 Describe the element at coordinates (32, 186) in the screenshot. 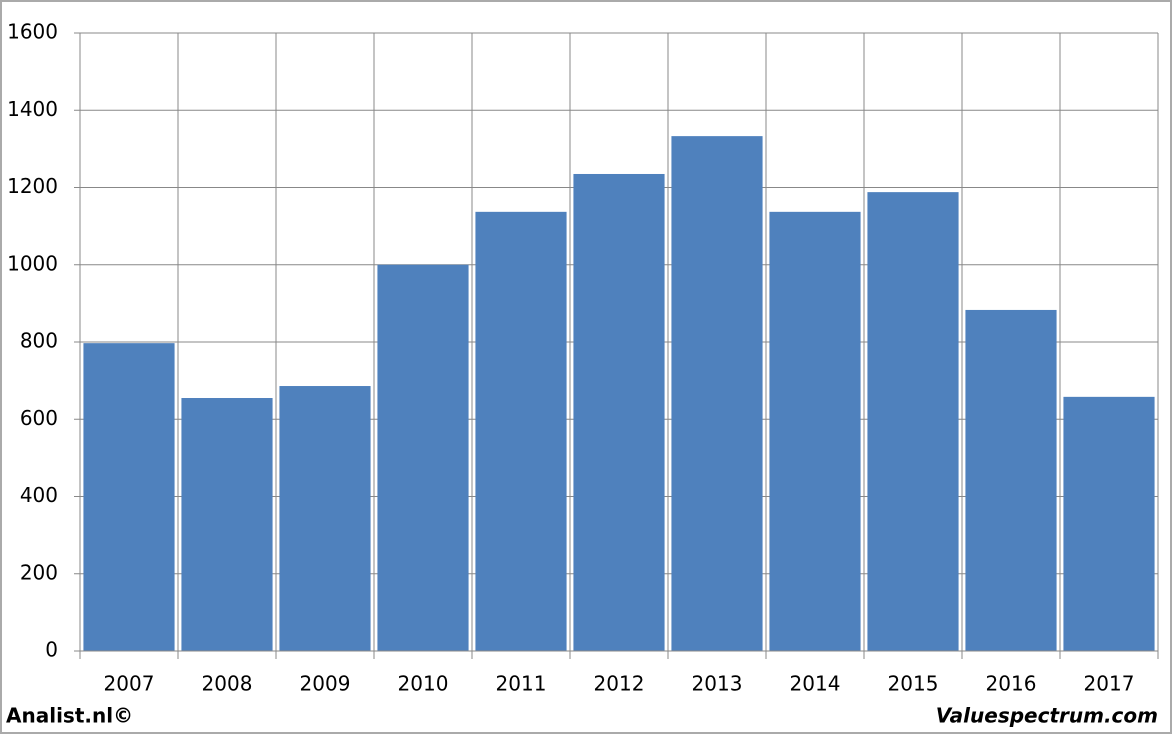

I see `y-tick-label: 1200` at that location.